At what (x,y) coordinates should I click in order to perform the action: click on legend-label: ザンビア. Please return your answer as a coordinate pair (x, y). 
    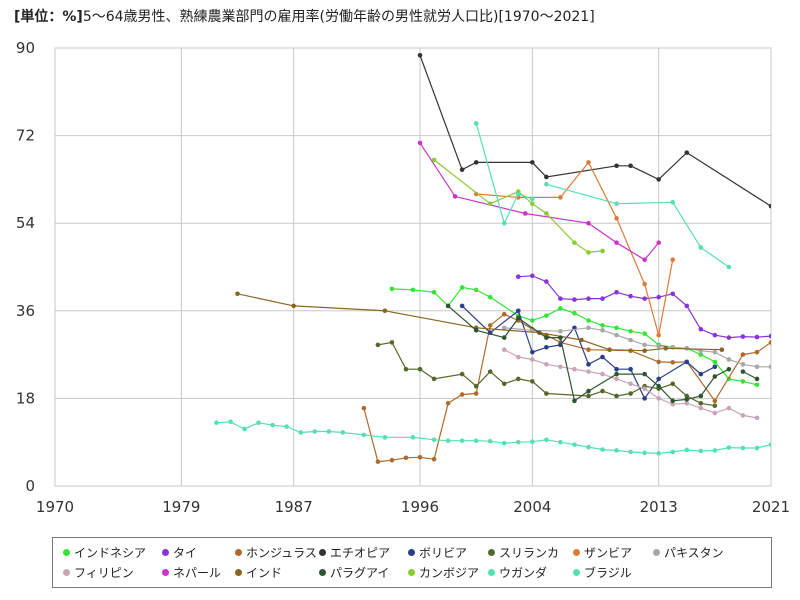
    Looking at the image, I should click on (608, 553).